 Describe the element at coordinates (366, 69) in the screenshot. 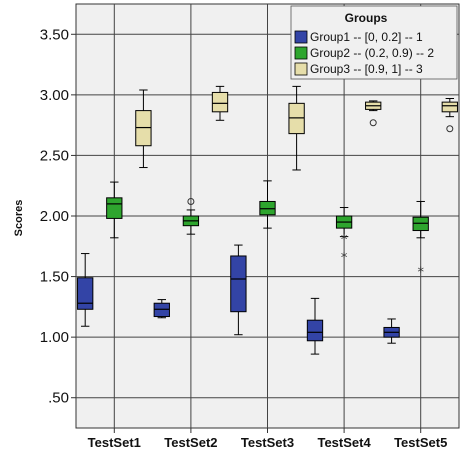

I see `legend-entry-label: Group3 -- [0.9, 1] -- 3` at that location.